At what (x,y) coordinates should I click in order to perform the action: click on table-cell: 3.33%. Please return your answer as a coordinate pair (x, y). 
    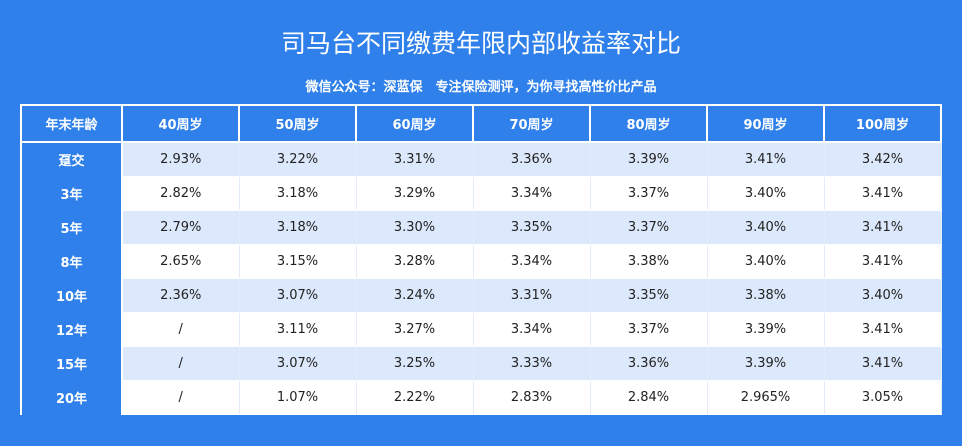
    Looking at the image, I should click on (531, 363).